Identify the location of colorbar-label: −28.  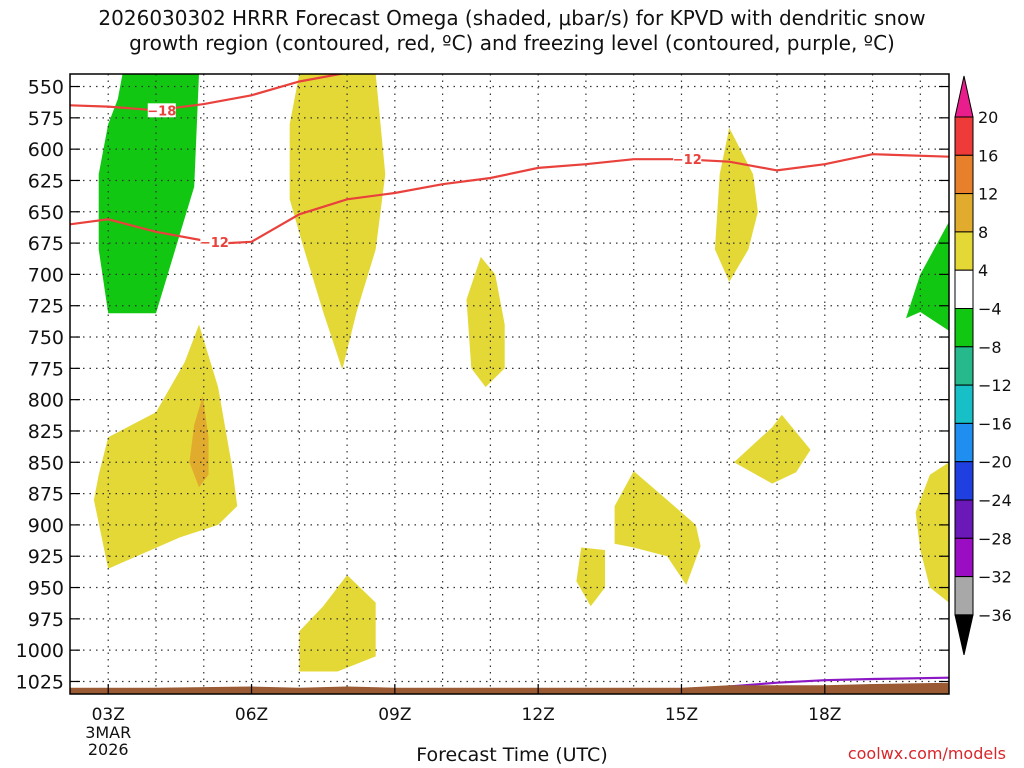
(995, 538).